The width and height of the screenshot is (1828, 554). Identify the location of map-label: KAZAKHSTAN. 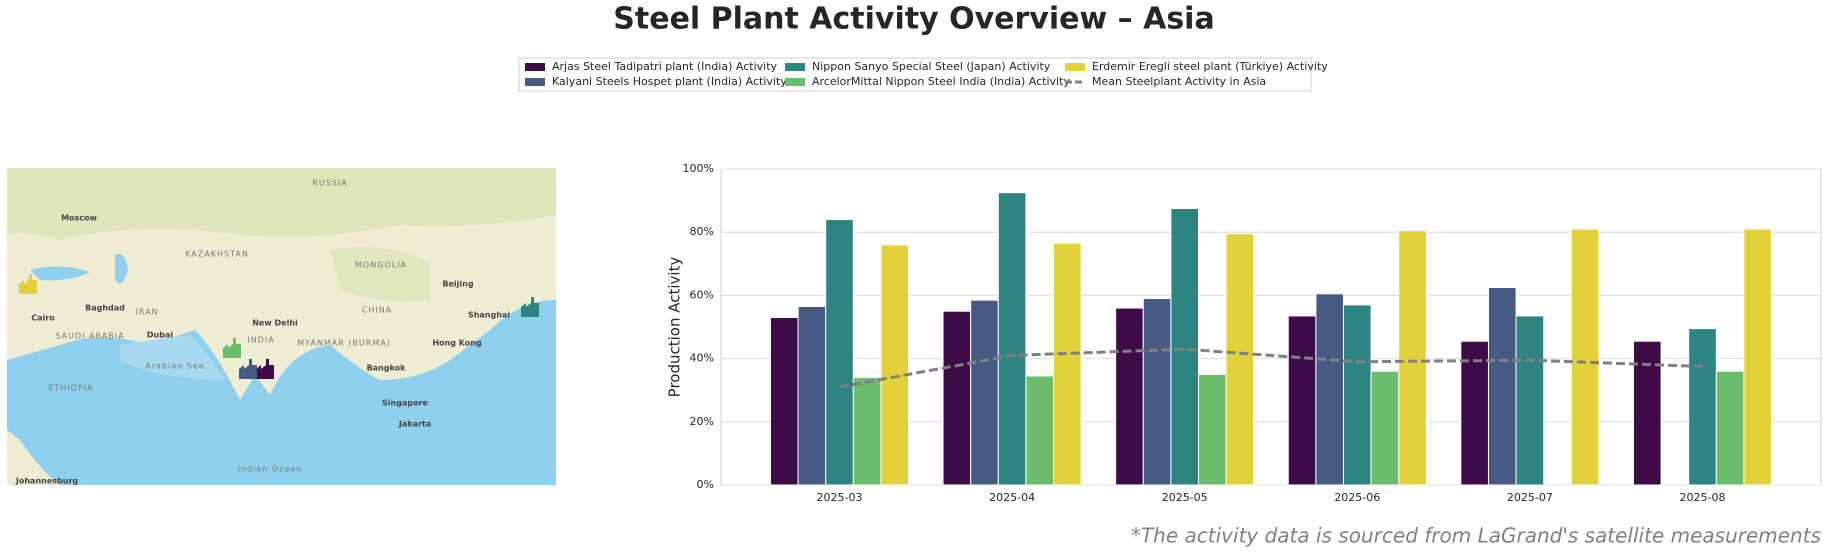
(217, 254).